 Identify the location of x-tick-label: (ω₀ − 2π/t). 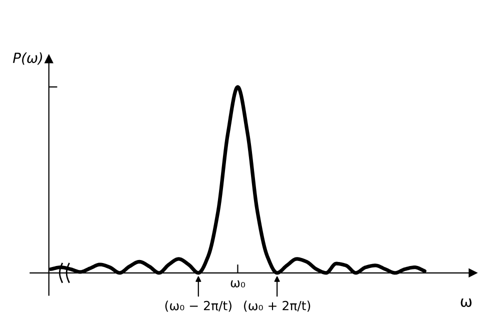
(198, 306).